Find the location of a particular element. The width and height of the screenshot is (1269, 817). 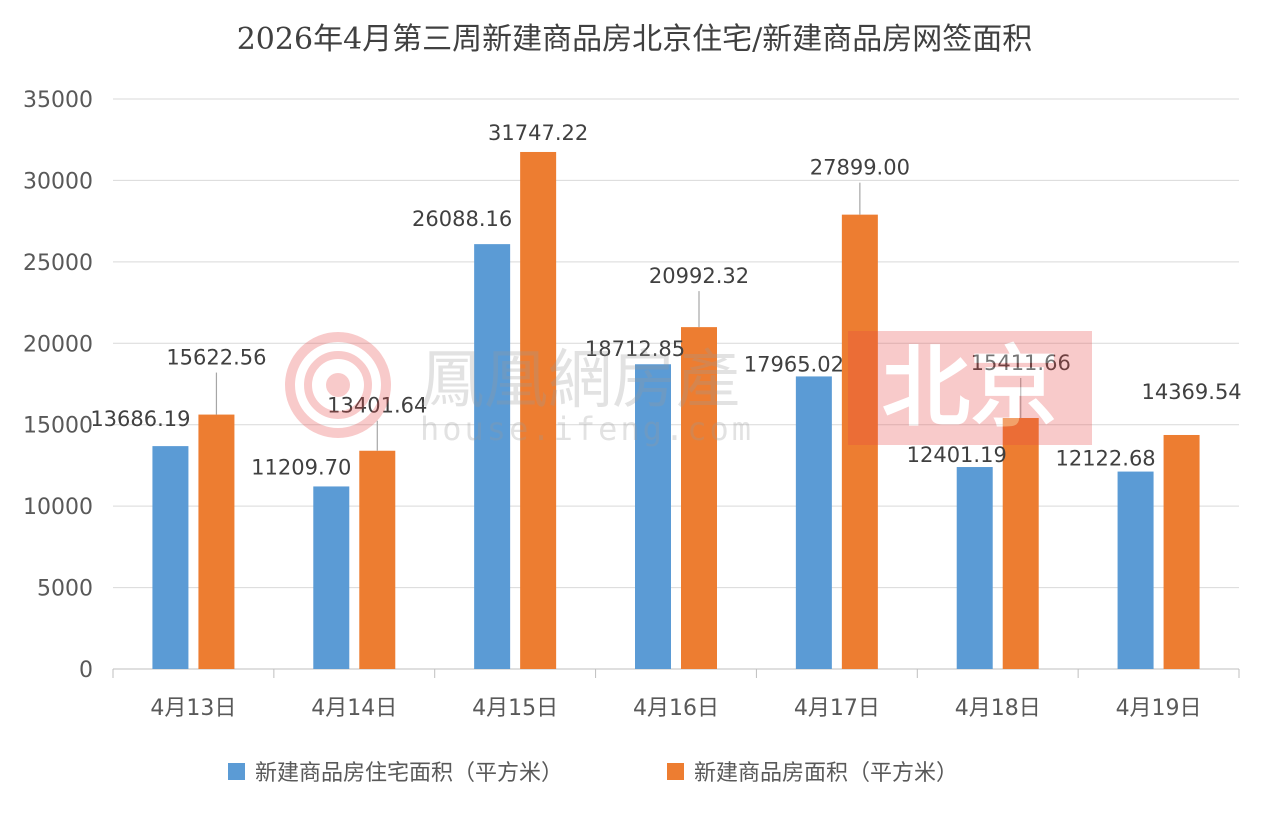

data-label: 11209.70 is located at coordinates (301, 467).